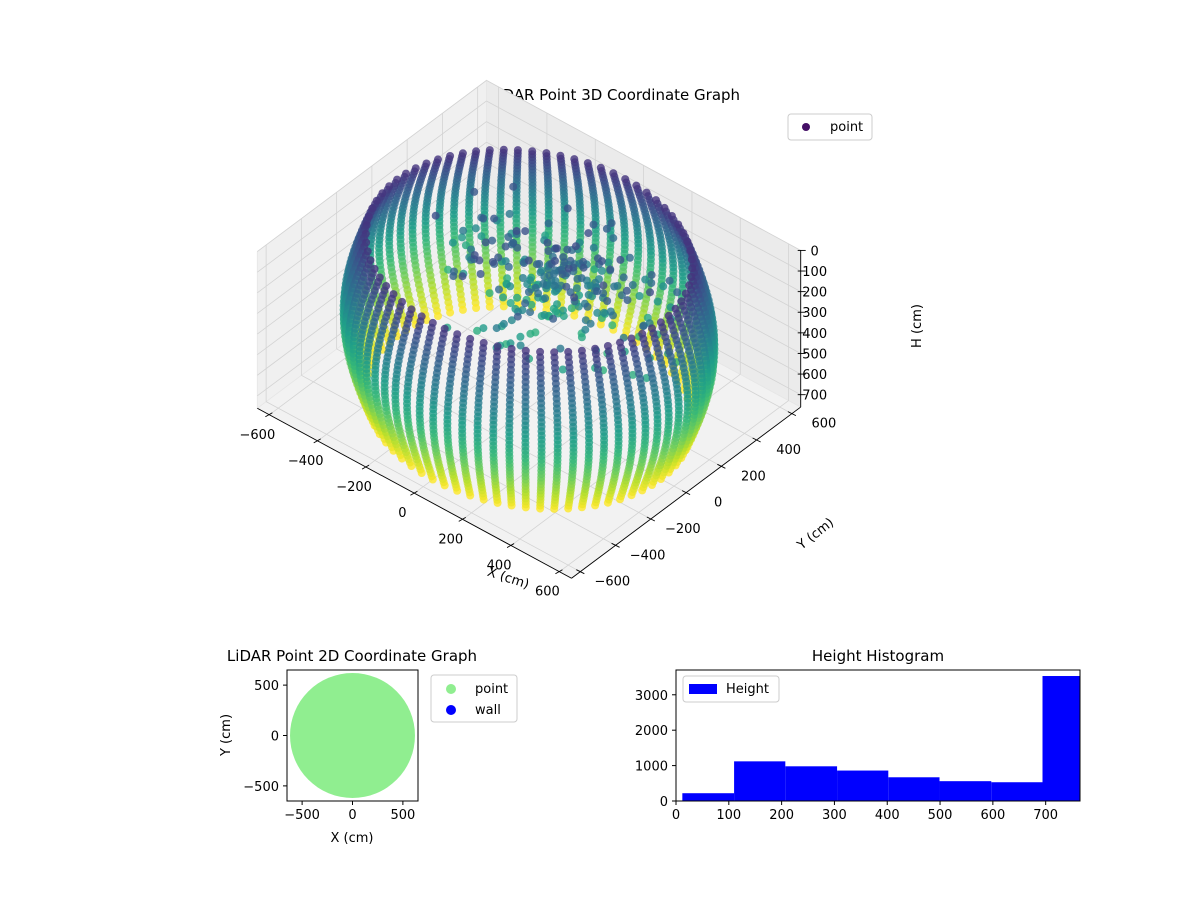  Describe the element at coordinates (814, 396) in the screenshot. I see `z-tick-label: 700` at that location.